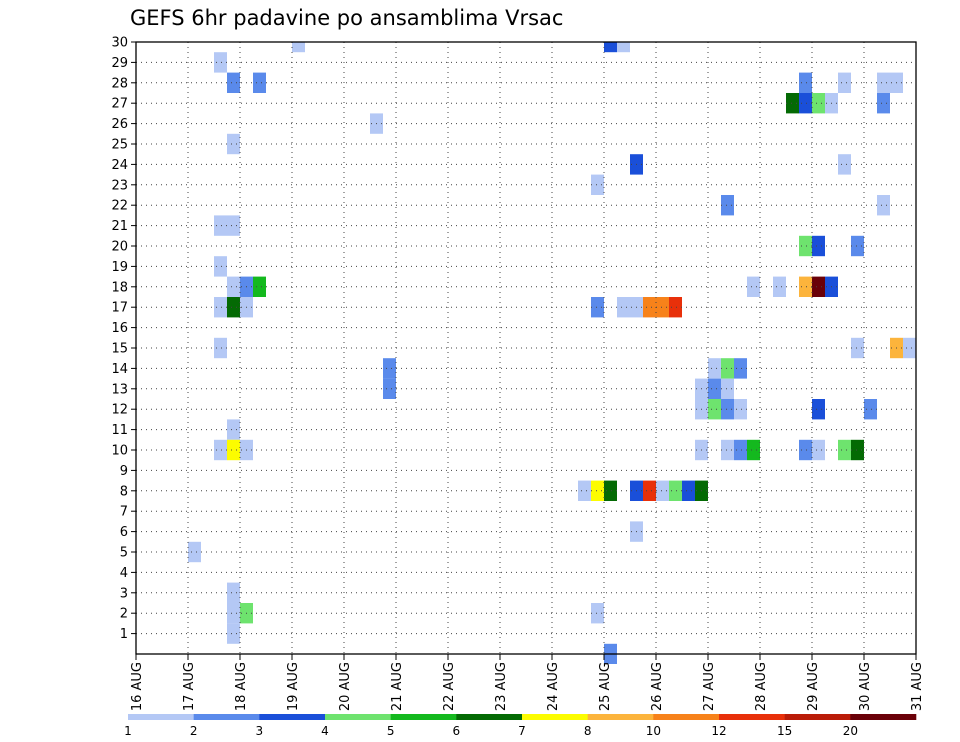  What do you see at coordinates (588, 731) in the screenshot?
I see `colorbar-label: 8` at bounding box center [588, 731].